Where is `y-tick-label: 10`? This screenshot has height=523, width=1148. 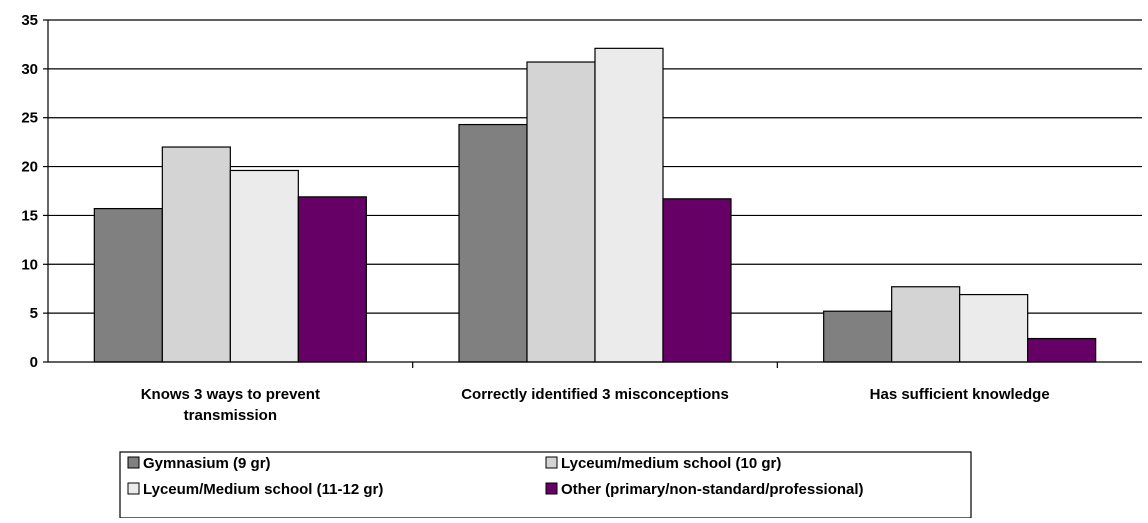
y-tick-label: 10 is located at coordinates (29, 264).